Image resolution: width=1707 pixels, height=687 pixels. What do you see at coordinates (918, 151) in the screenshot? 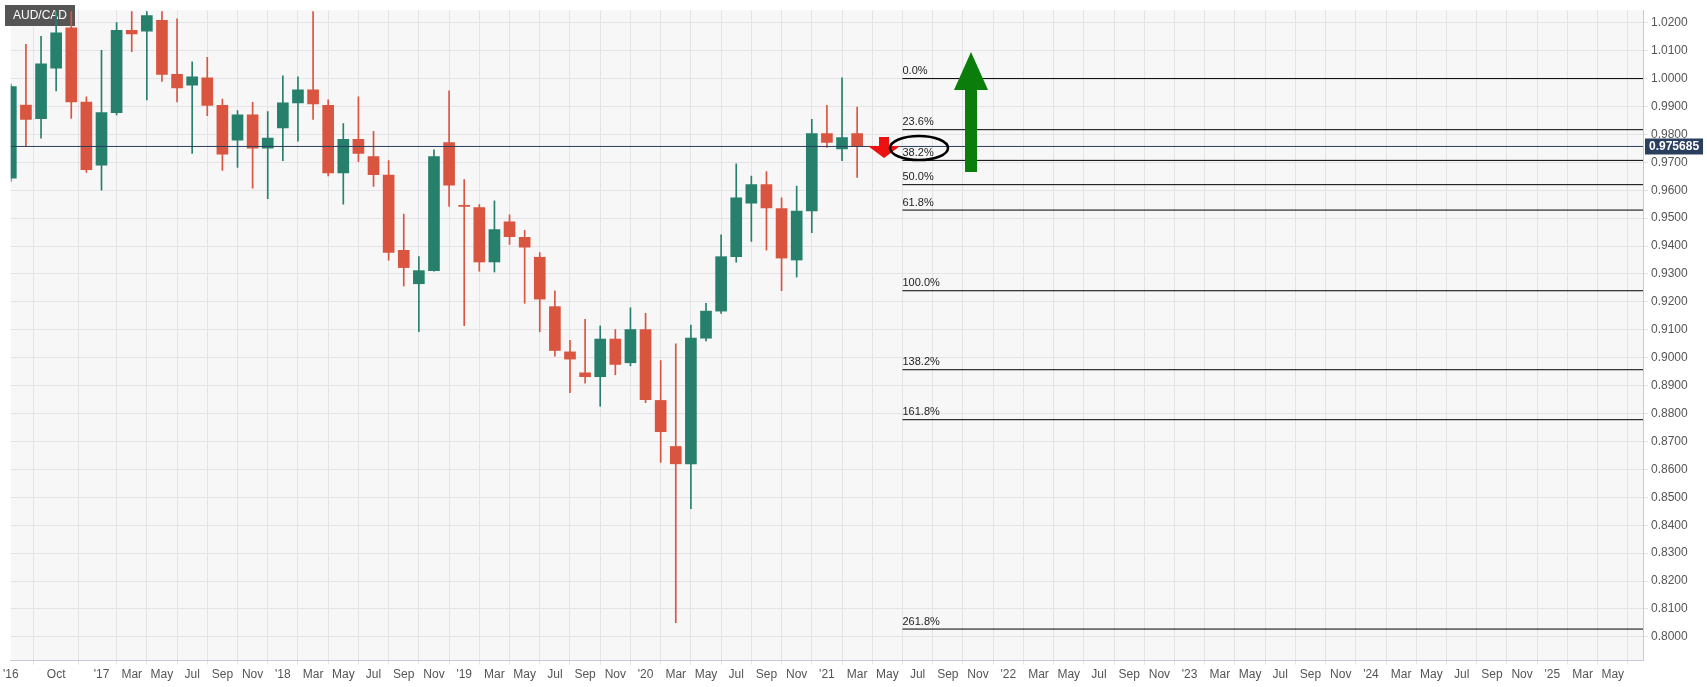
I see `annotation: 38.2%` at bounding box center [918, 151].